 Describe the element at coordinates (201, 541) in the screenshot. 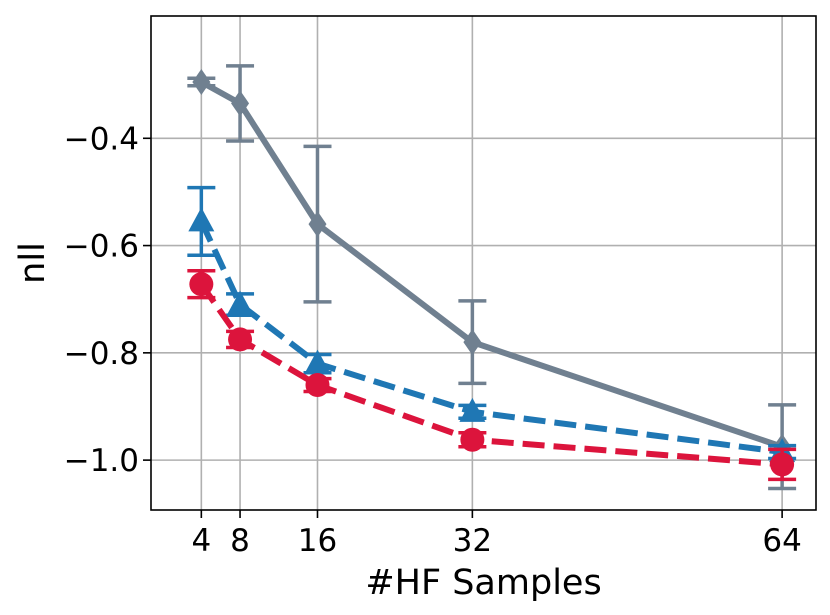

I see `x-tick-label: 4` at that location.